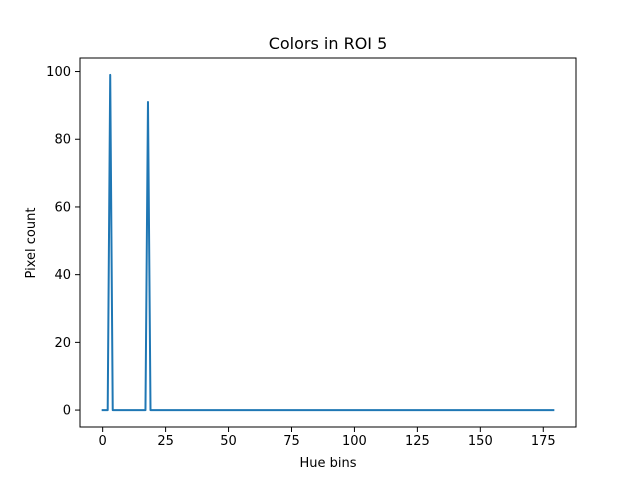  I want to click on y-tick-label: 20, so click(62, 343).